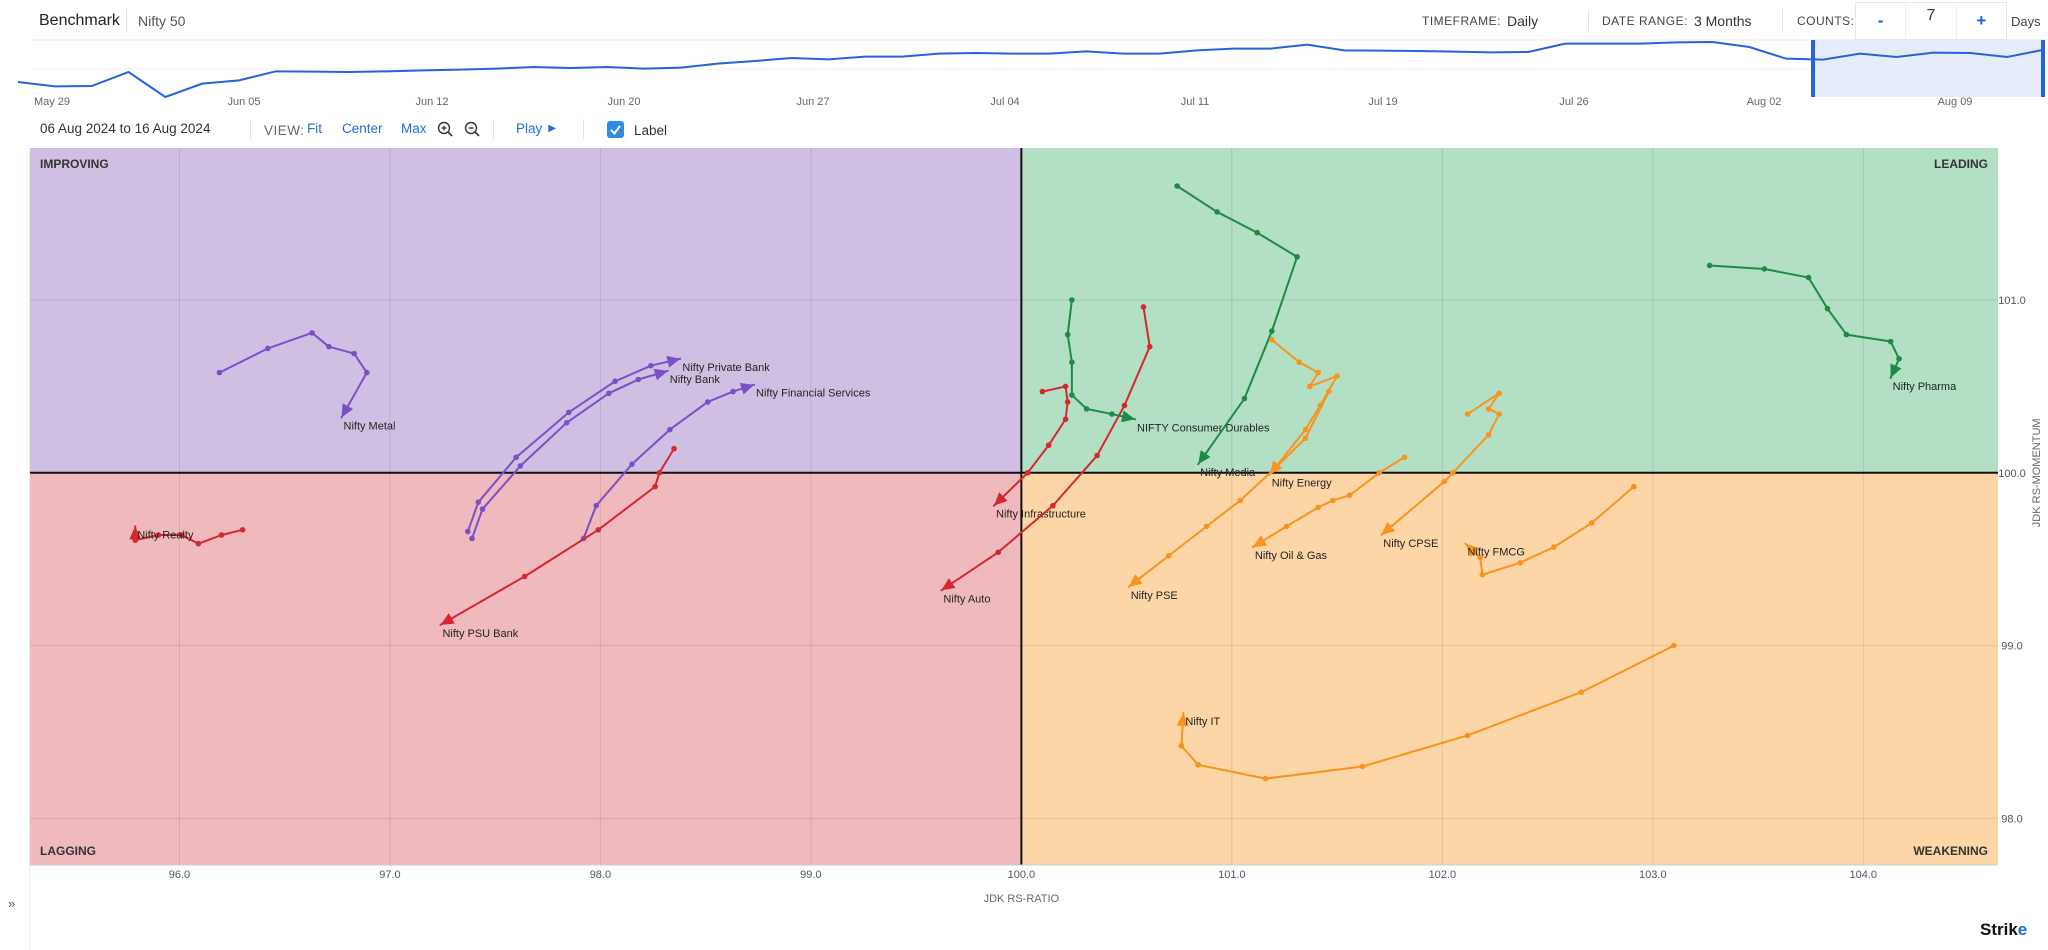 The image size is (2048, 950). What do you see at coordinates (445, 129) in the screenshot?
I see `zoom-in-icon` at bounding box center [445, 129].